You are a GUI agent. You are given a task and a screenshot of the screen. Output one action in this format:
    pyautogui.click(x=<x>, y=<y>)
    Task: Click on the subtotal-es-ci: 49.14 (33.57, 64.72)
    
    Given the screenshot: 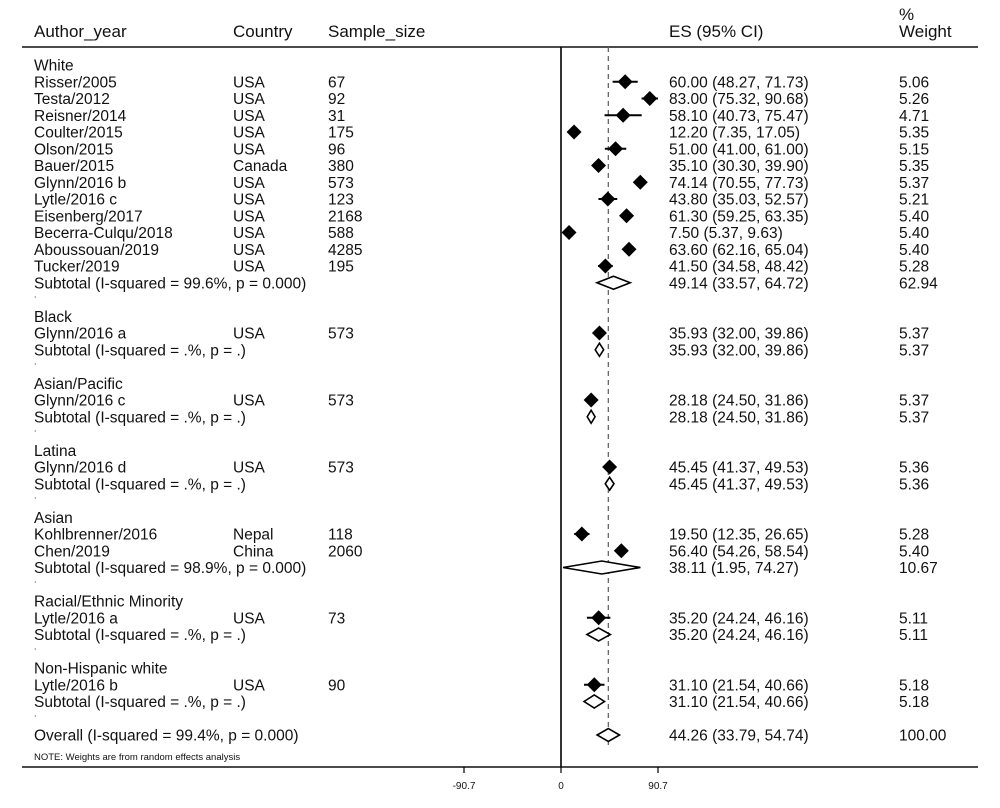 What is the action you would take?
    pyautogui.click(x=739, y=283)
    